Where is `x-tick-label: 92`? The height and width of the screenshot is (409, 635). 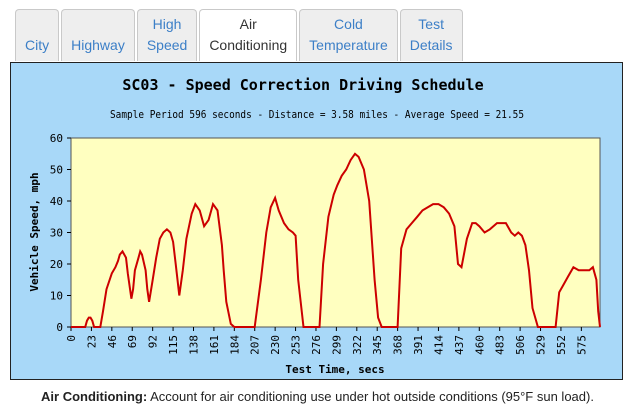
x-tick-label: 92 is located at coordinates (153, 341).